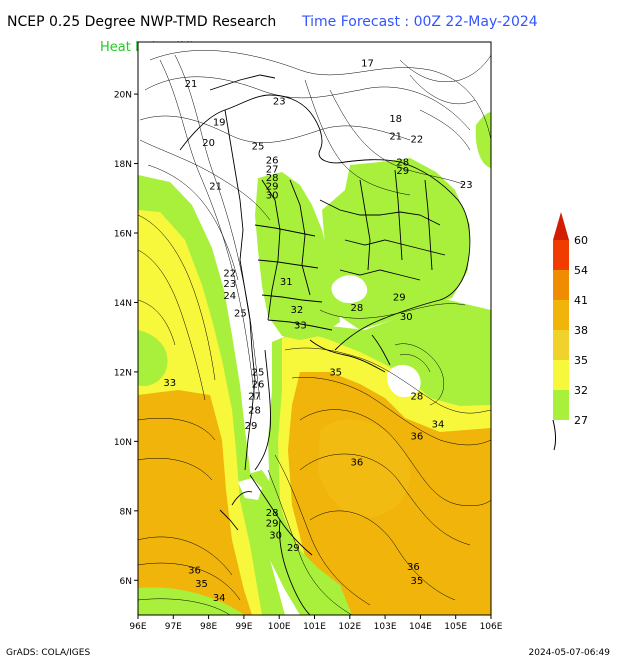 This screenshot has width=630, height=660. I want to click on contour-label: 19, so click(219, 122).